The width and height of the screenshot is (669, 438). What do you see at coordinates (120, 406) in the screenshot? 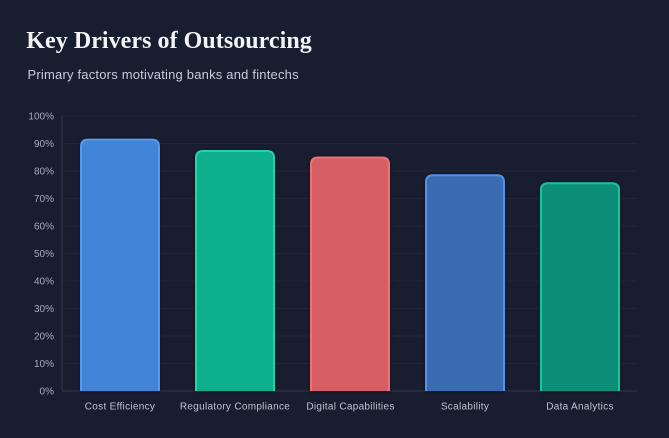
I see `svg-text: Cost Efficiency` at bounding box center [120, 406].